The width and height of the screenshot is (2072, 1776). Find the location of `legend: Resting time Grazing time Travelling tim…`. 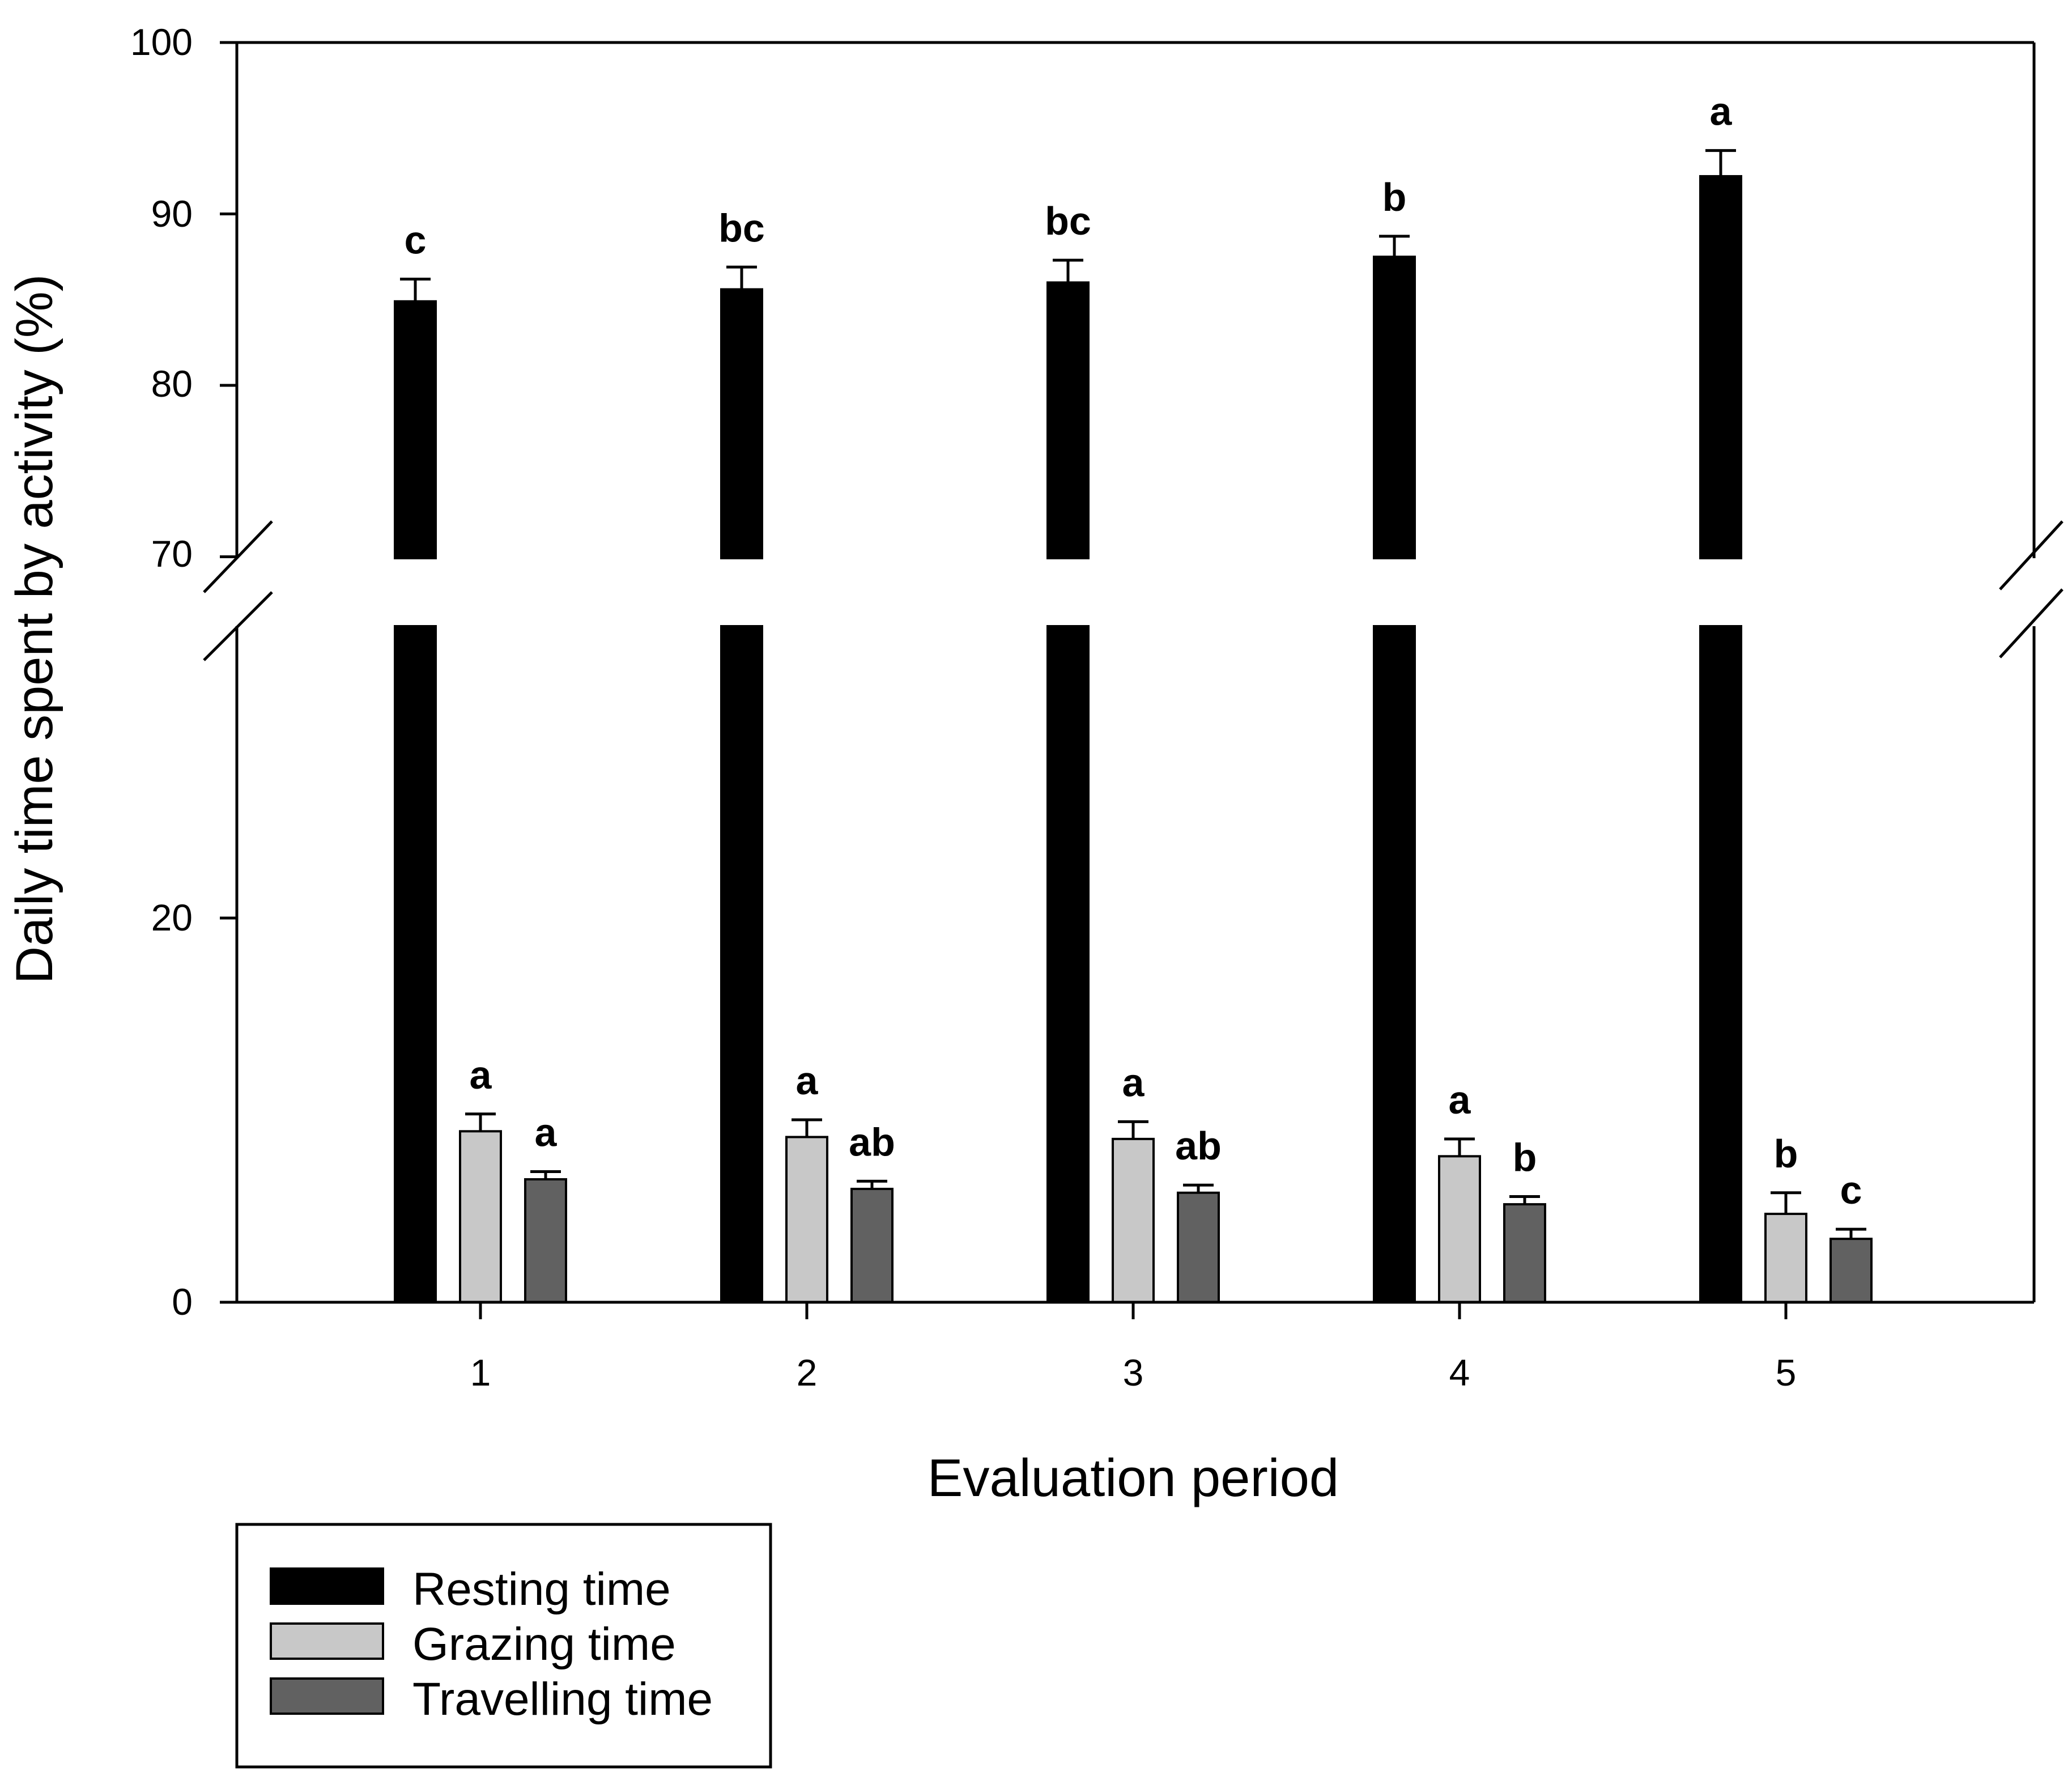

legend: Resting time Grazing time Travelling tim… is located at coordinates (504, 1646).